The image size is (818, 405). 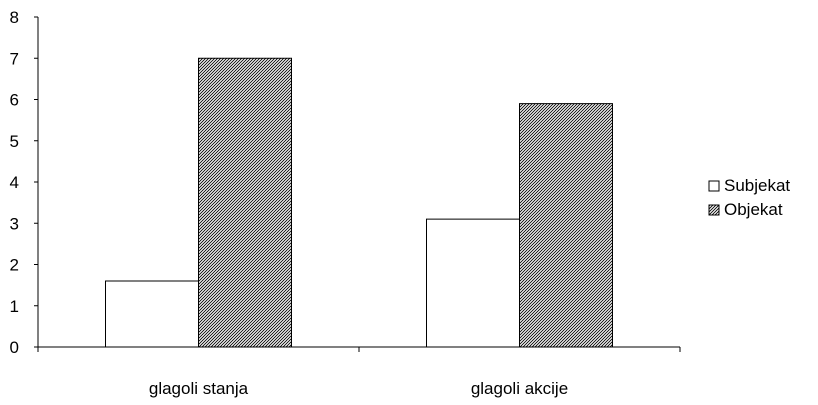 I want to click on legend-swatch-objekat, so click(x=714, y=210).